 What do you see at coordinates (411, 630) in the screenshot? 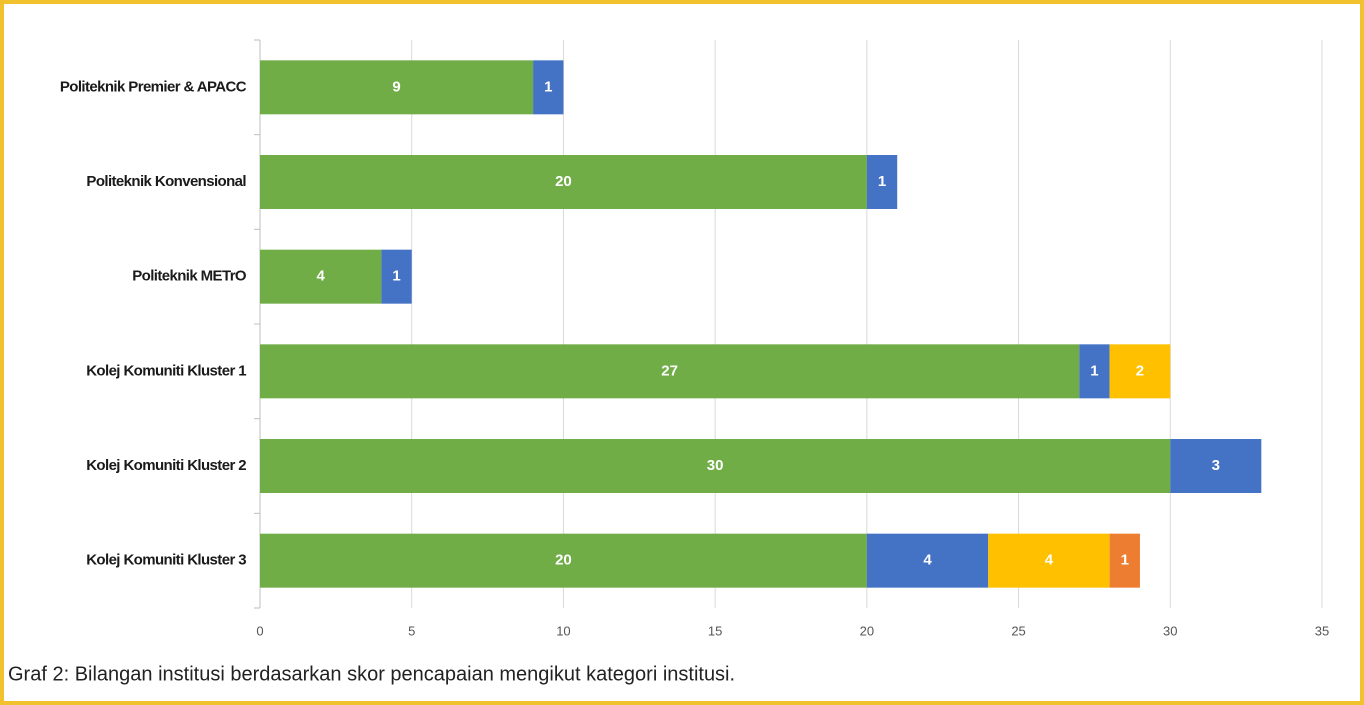
I see `x-tick-label: 5` at bounding box center [411, 630].